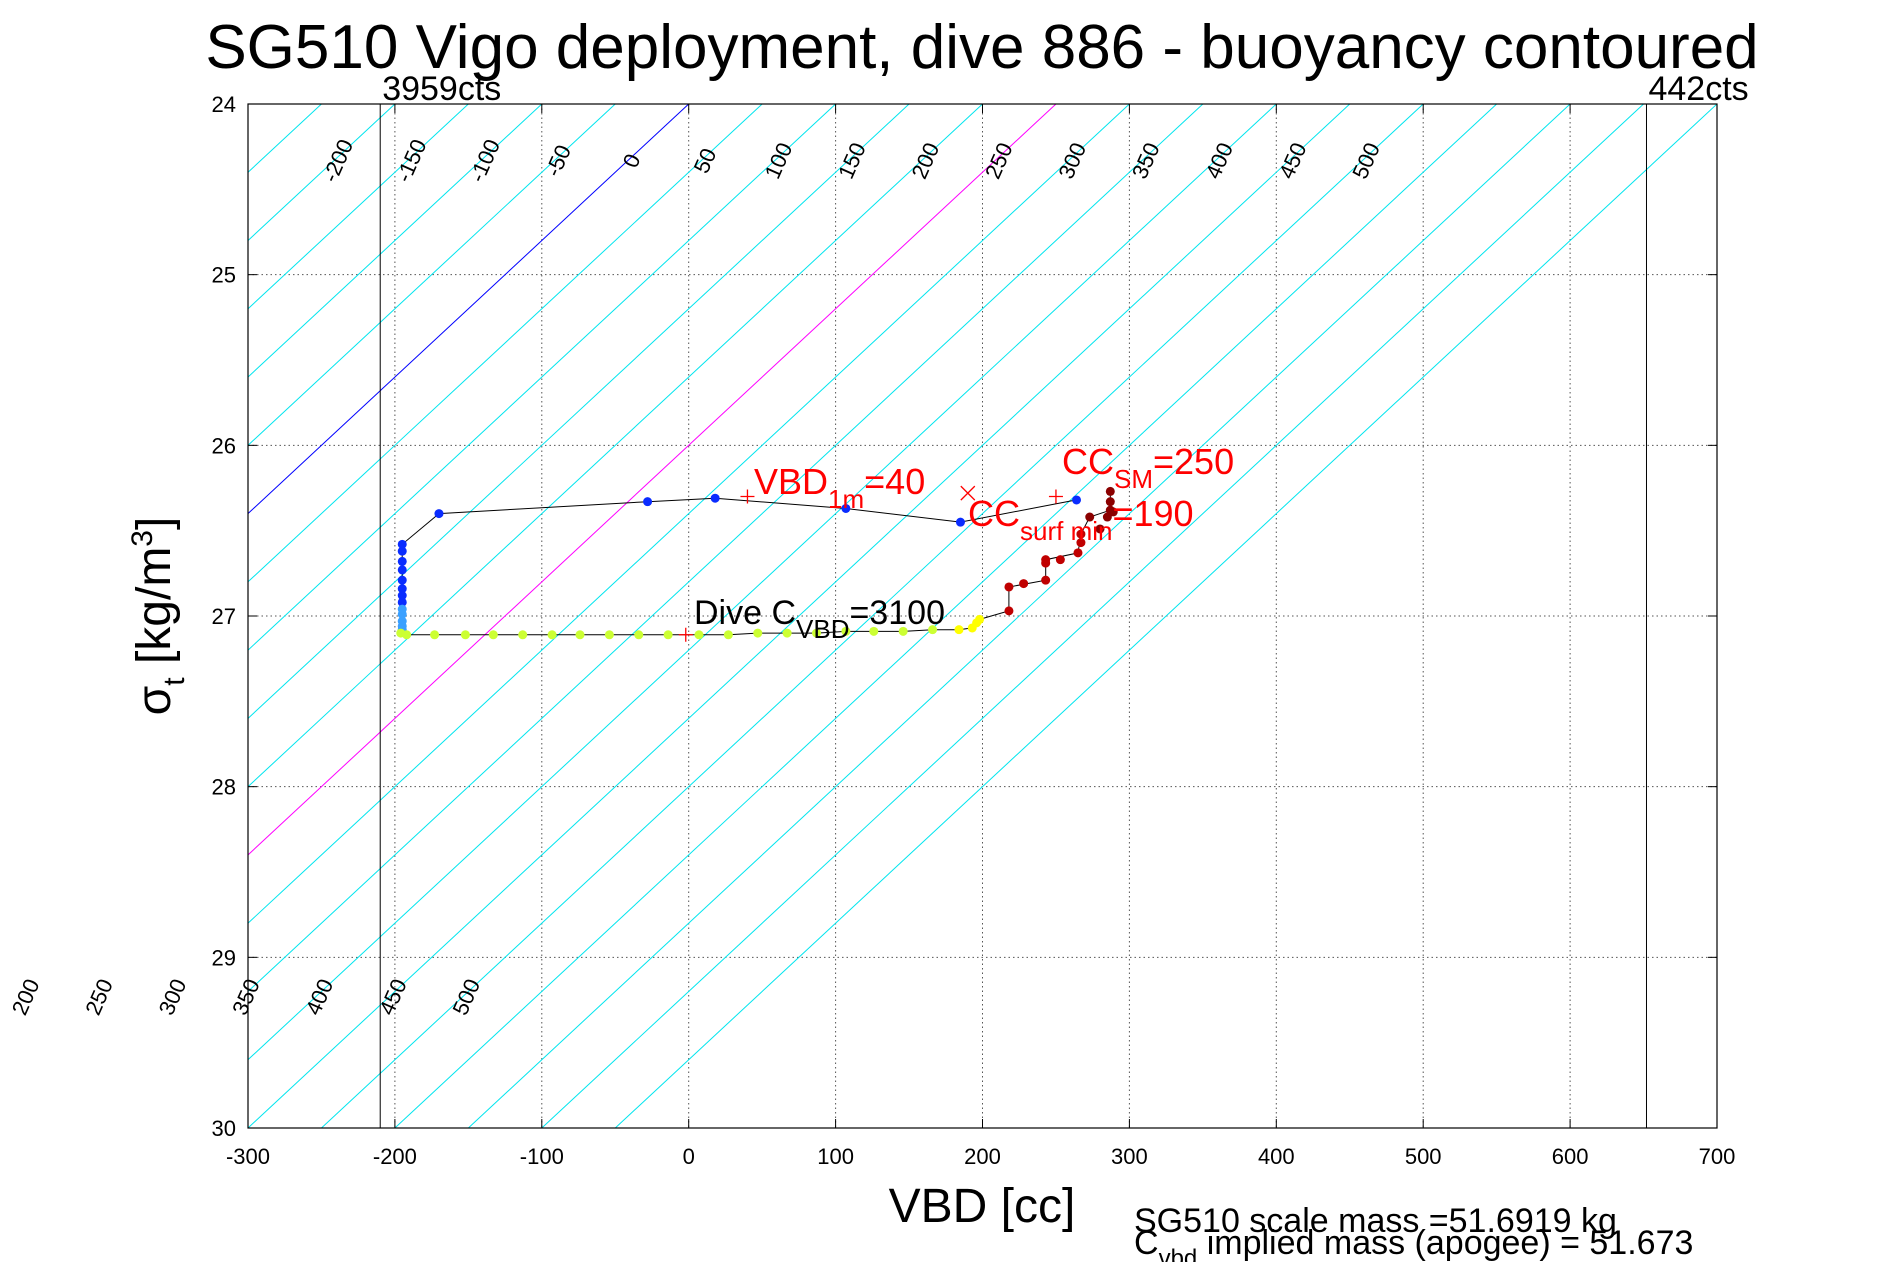  Describe the element at coordinates (1129, 1156) in the screenshot. I see `x-tick-label: 300` at that location.